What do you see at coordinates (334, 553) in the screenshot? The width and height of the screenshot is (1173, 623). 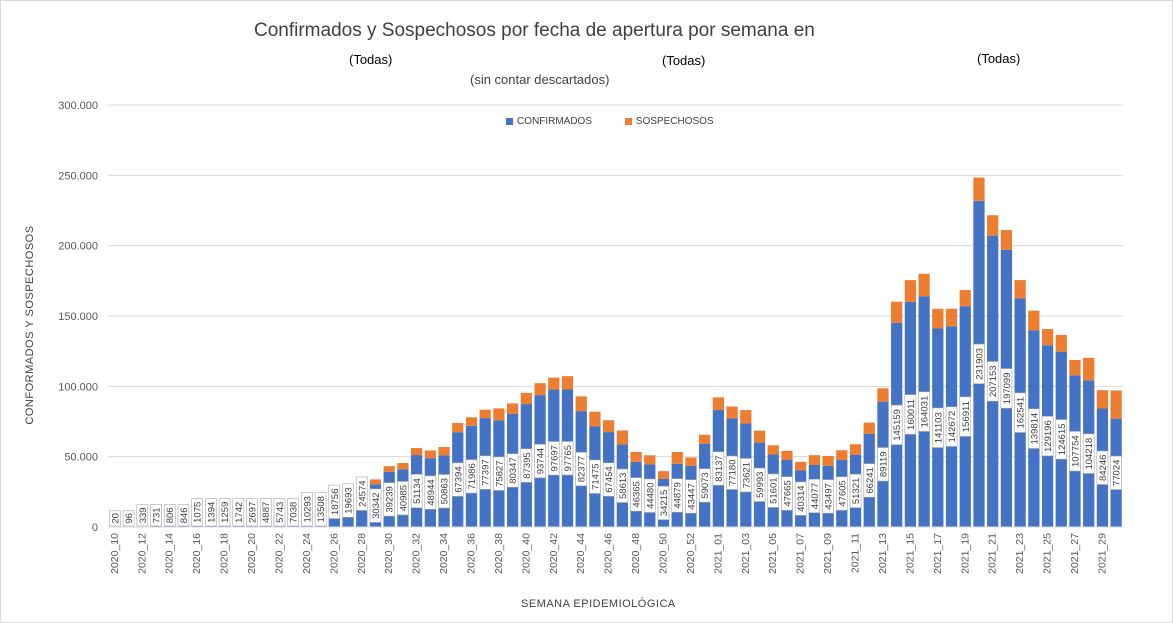 I see `x-tick-label: 2020_26` at bounding box center [334, 553].